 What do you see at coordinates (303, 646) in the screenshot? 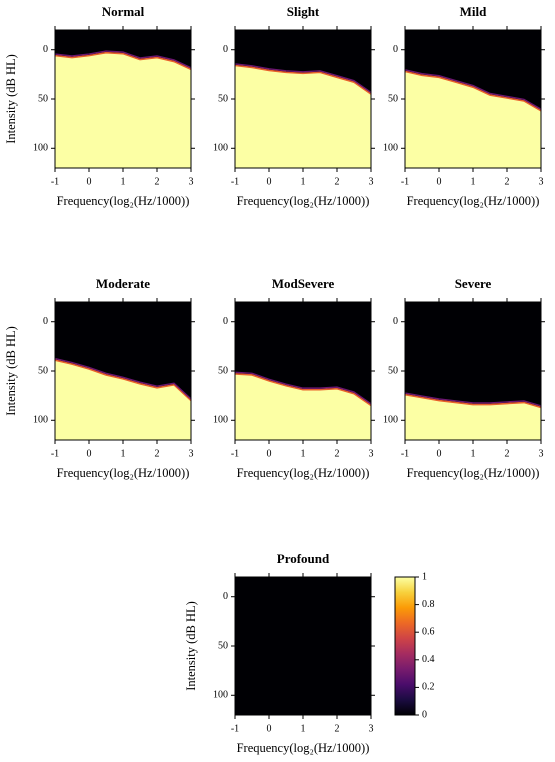
I see `heatmap-background` at bounding box center [303, 646].